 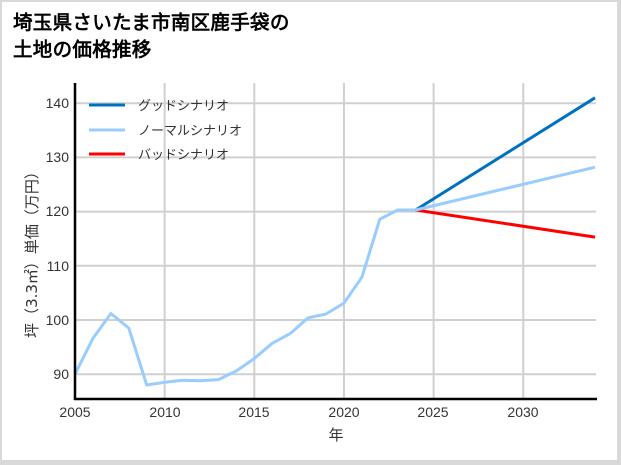 What do you see at coordinates (58, 211) in the screenshot?
I see `y-tick-120: 120` at bounding box center [58, 211].